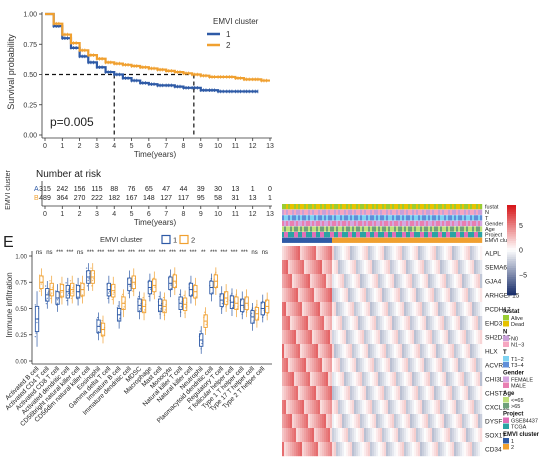 Image resolution: width=546 pixels, height=459 pixels. What do you see at coordinates (21, 336) in the screenshot?
I see `box-ytick-label: 0.25` at bounding box center [21, 336].